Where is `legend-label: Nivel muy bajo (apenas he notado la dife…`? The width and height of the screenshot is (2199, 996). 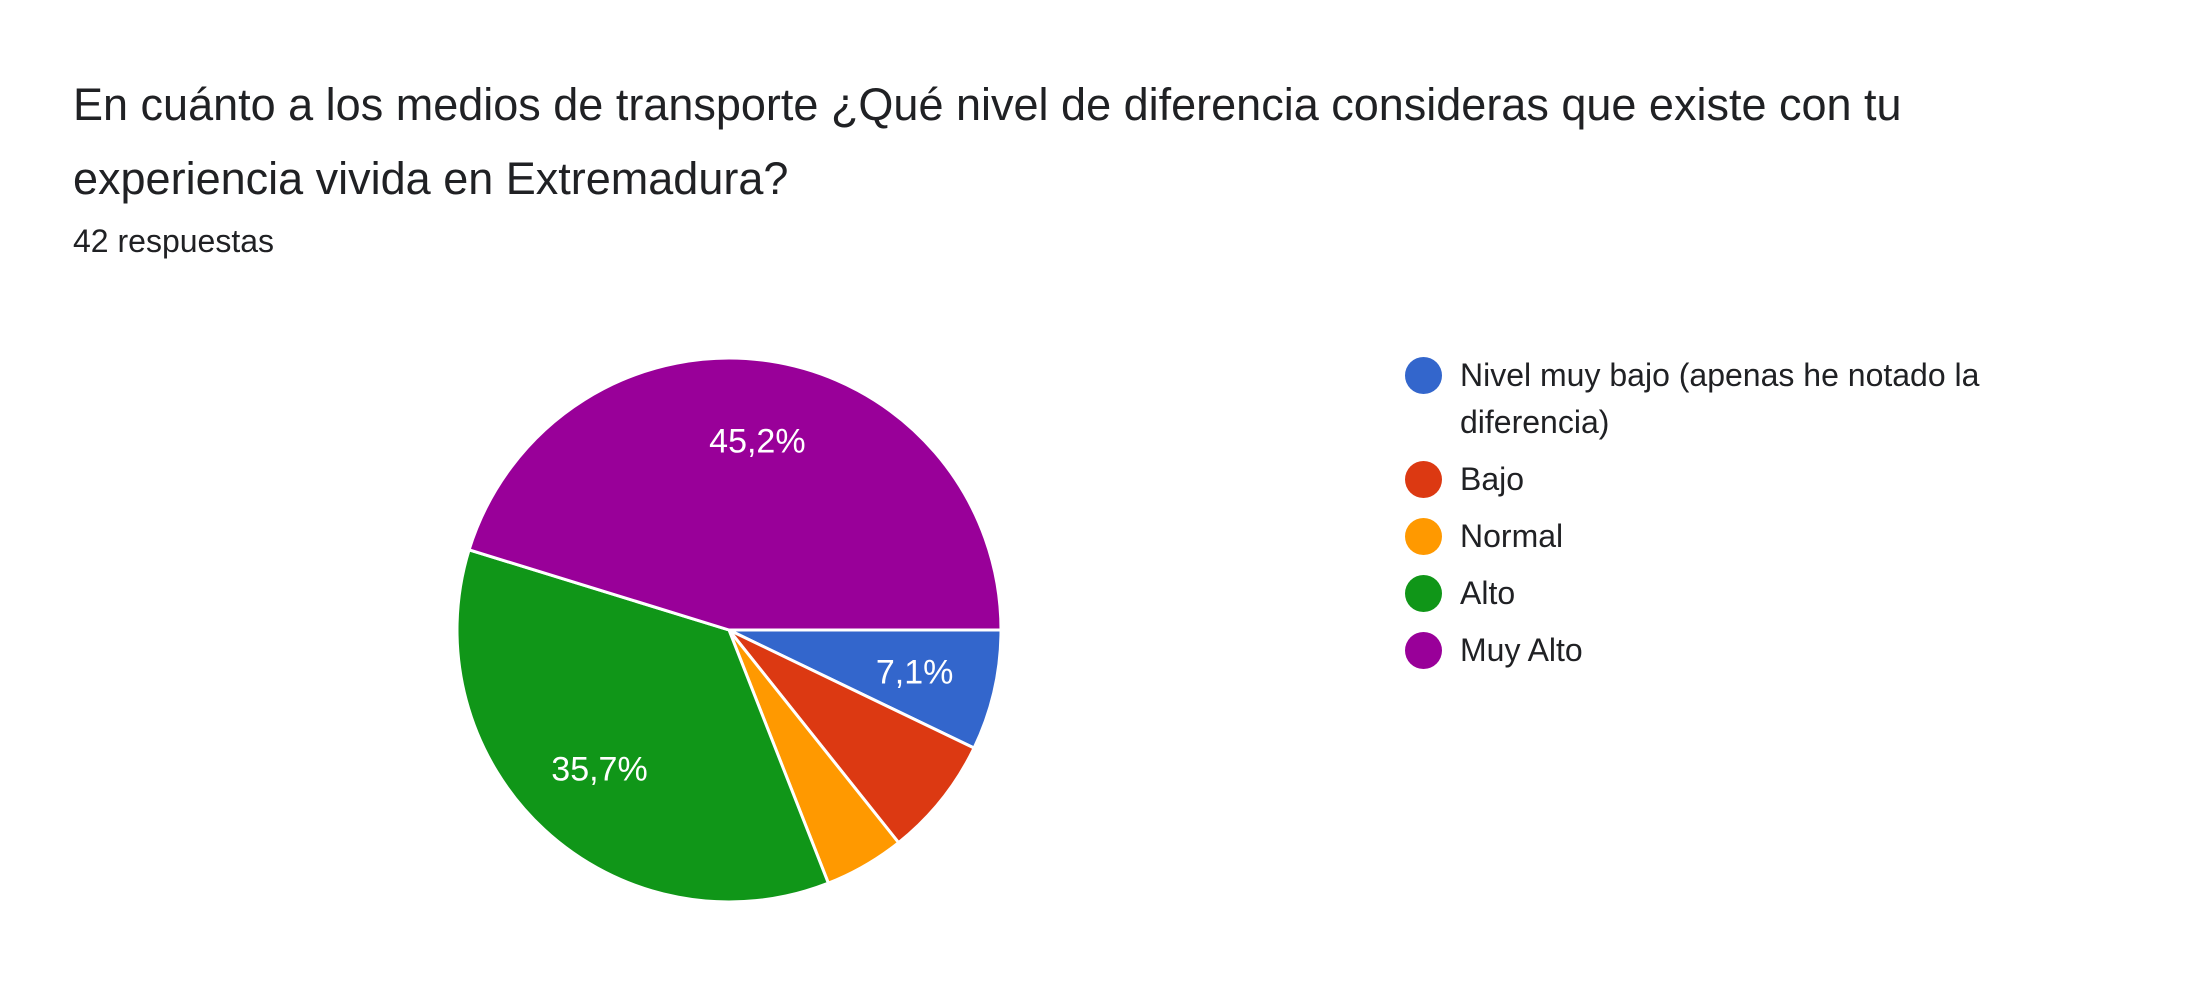
legend-label: Nivel muy bajo (apenas he notado la dife… is located at coordinates (1720, 398).